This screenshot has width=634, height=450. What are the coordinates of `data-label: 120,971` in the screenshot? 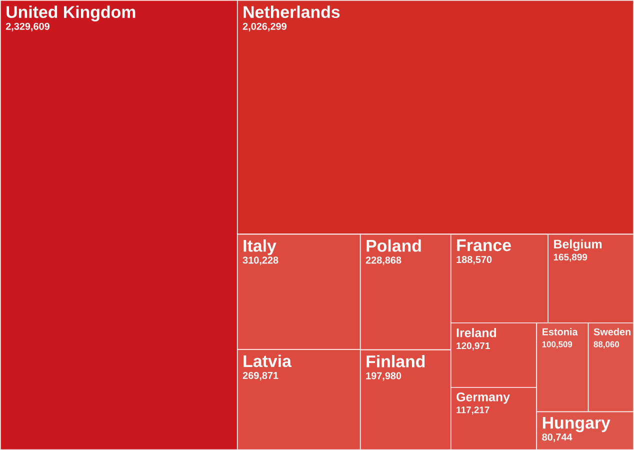 It's located at (473, 346).